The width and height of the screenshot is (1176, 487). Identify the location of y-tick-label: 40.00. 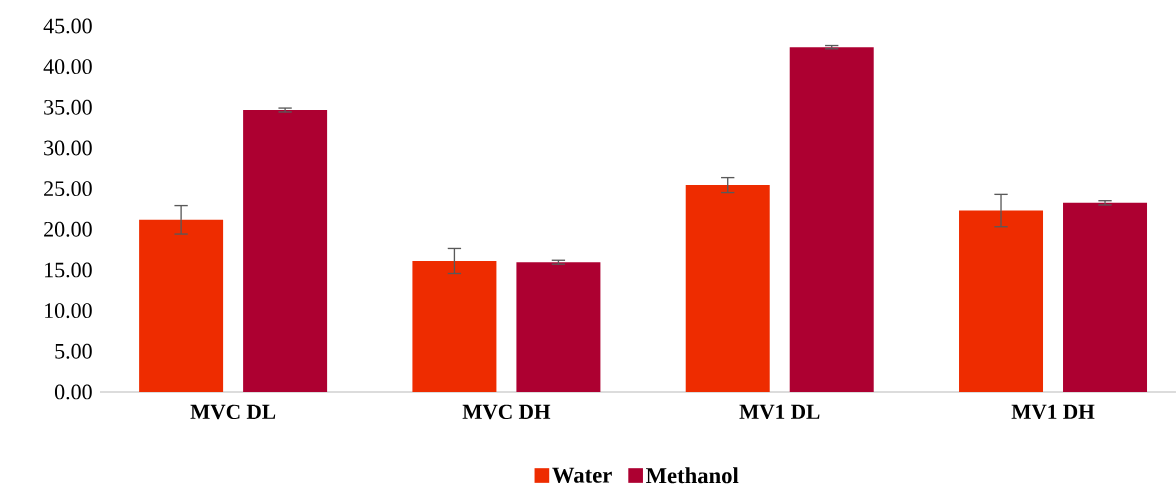
(67, 67).